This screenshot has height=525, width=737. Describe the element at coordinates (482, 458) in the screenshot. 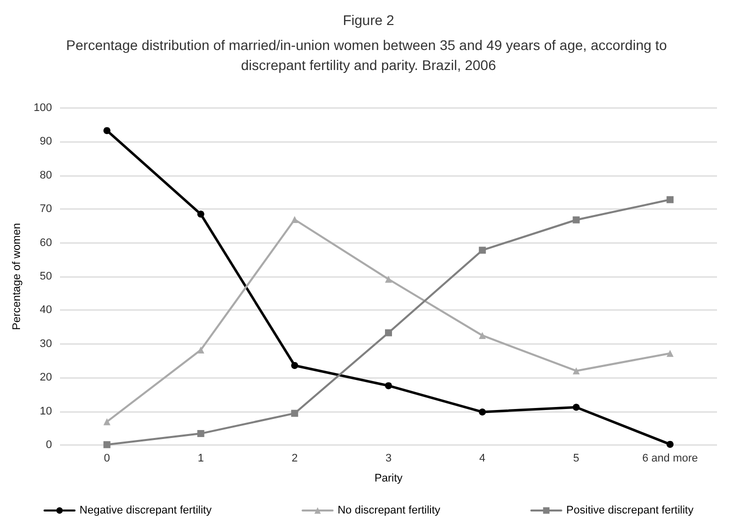

I see `x-tick-label: 4` at that location.